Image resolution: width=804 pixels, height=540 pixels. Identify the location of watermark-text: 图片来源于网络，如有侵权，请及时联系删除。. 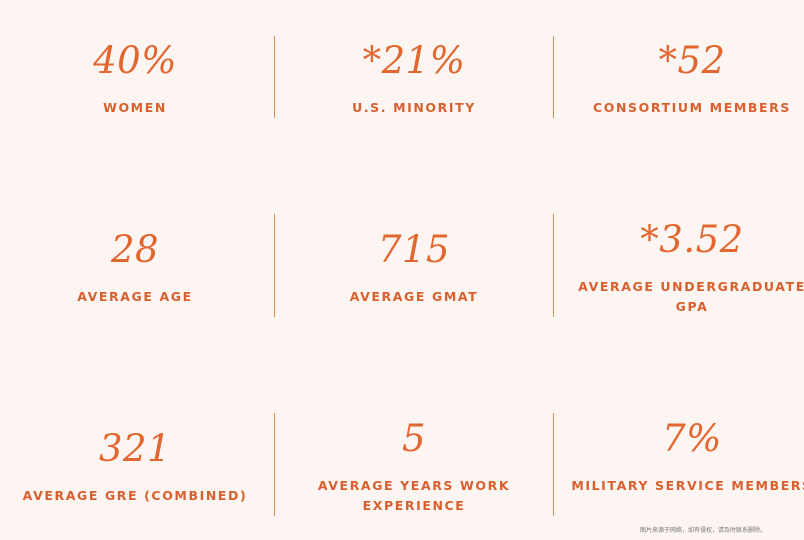
(702, 530).